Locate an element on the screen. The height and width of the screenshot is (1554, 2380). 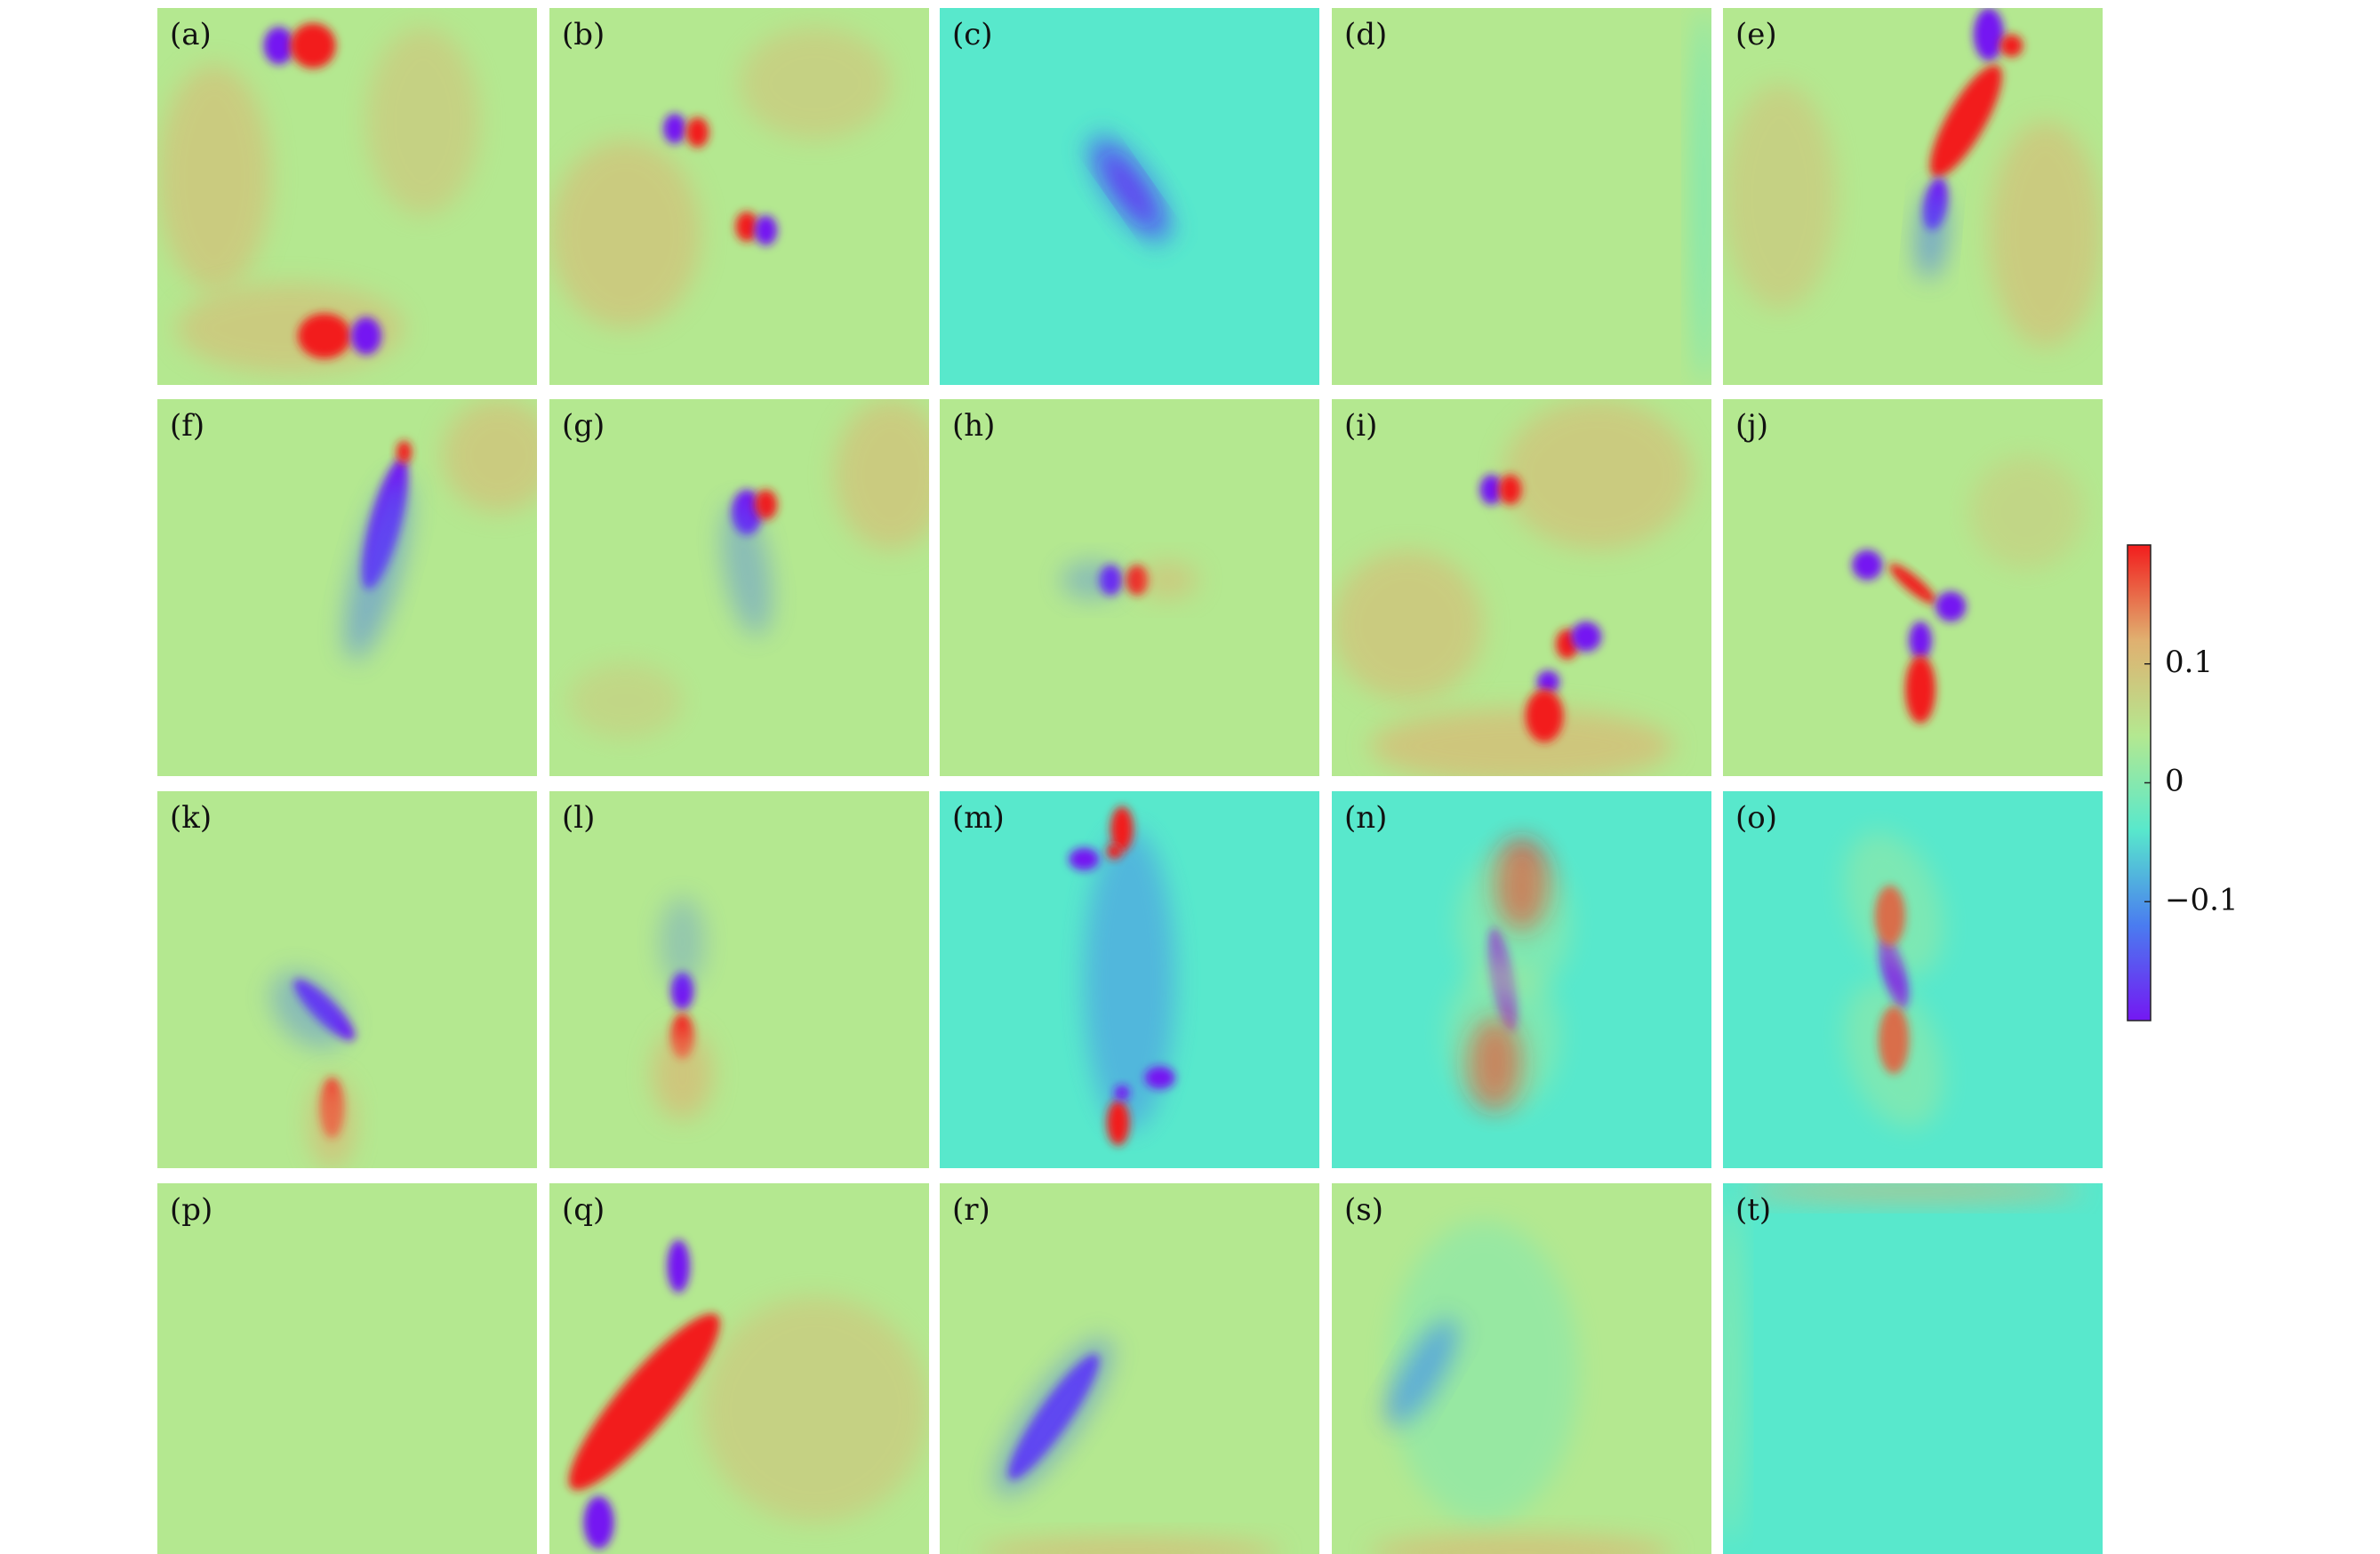
panel: (j) is located at coordinates (1913, 587).